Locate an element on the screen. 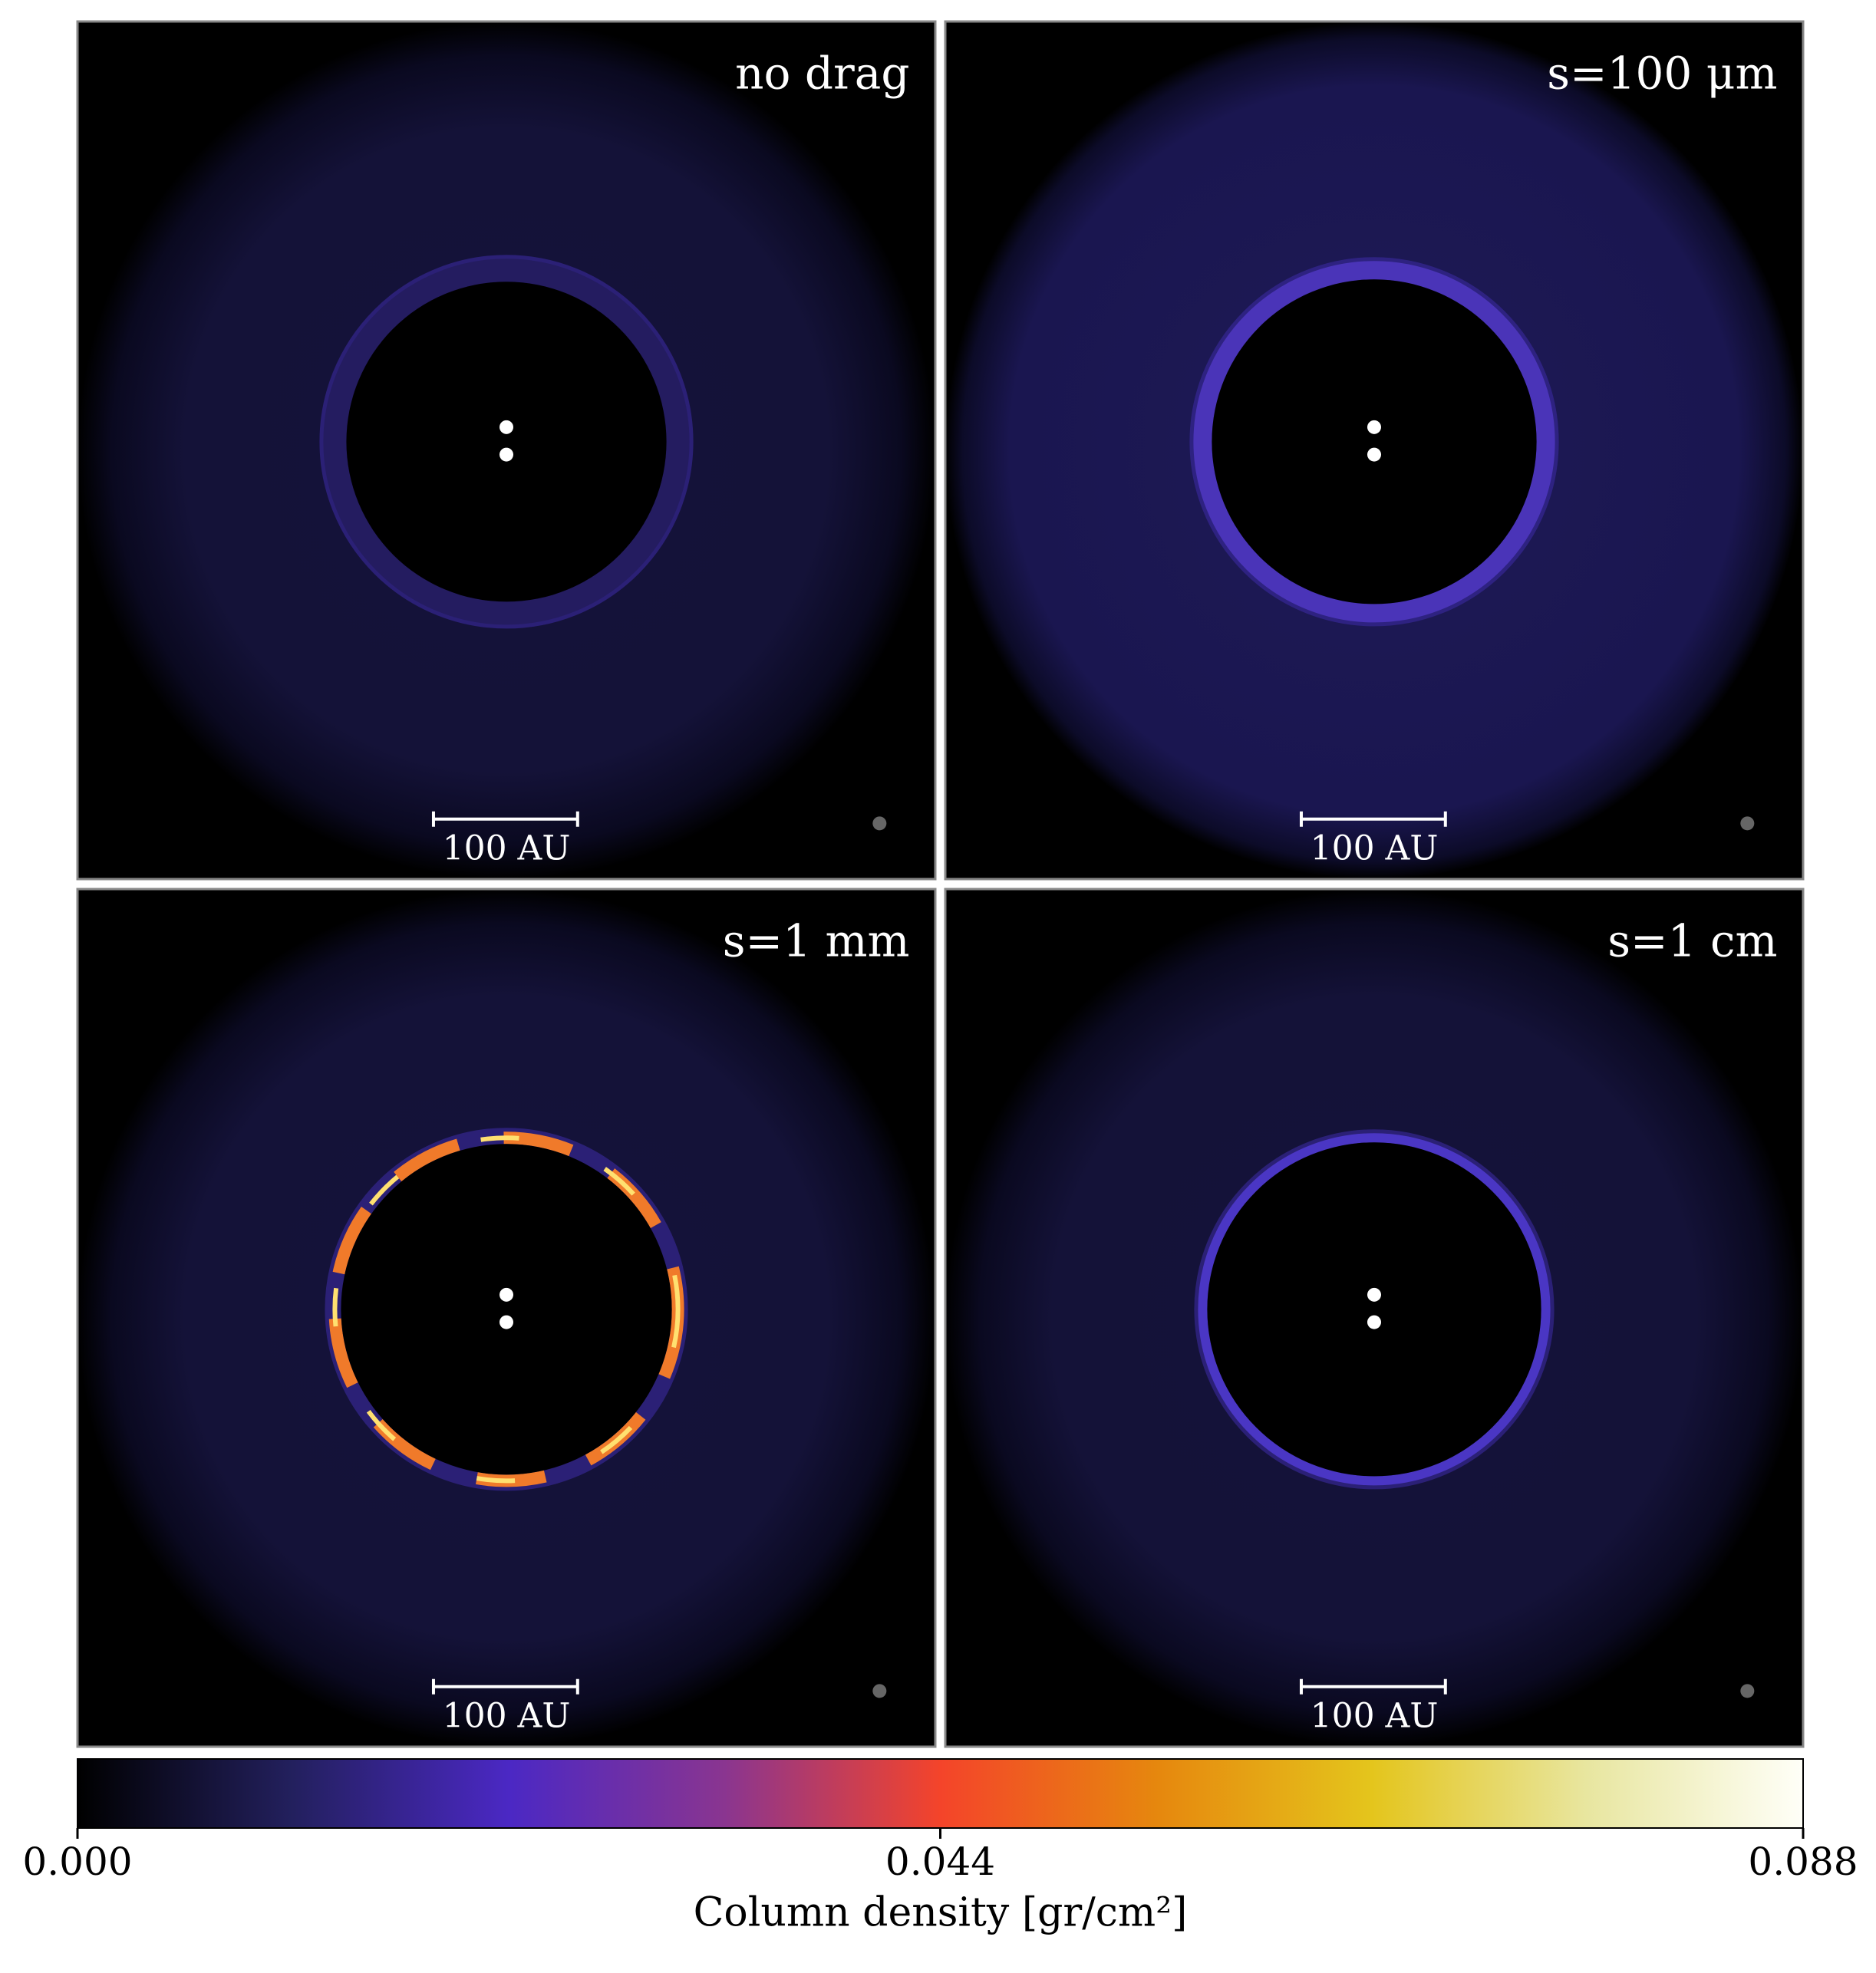  panel-label: s=1 cm is located at coordinates (1692, 941).